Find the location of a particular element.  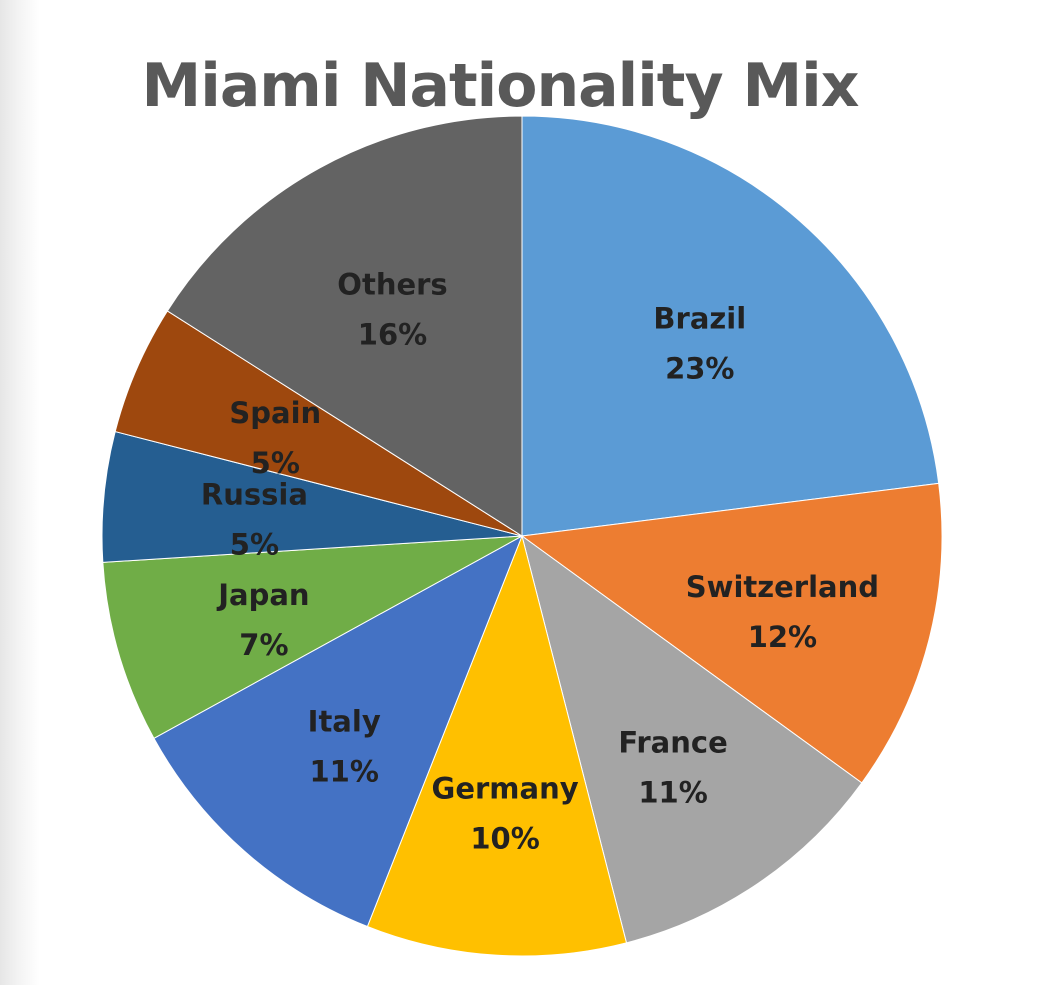

data-label-italy: Italy 11% is located at coordinates (344, 747).